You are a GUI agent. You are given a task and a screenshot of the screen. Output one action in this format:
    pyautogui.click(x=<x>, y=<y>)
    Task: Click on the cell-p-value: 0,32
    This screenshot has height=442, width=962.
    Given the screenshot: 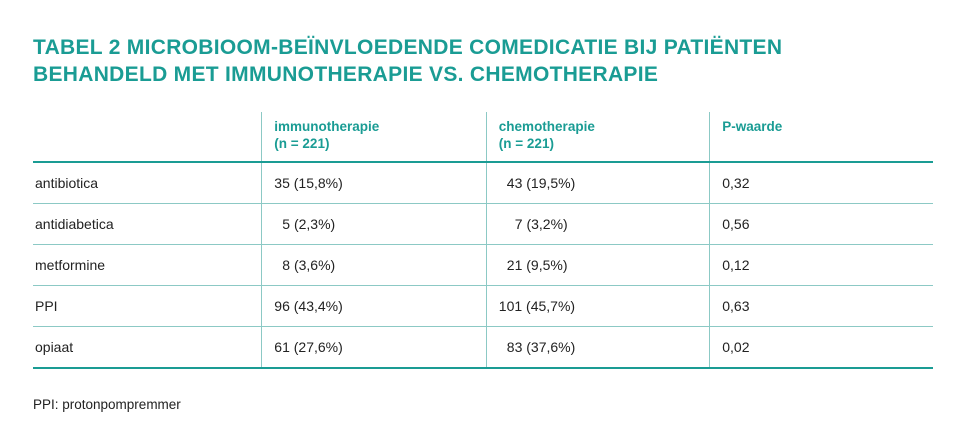 What is the action you would take?
    pyautogui.click(x=821, y=183)
    